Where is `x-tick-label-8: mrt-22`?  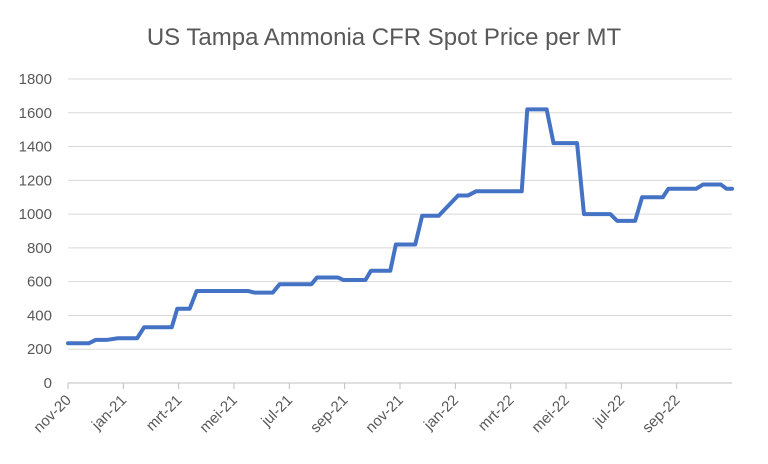 x-tick-label-8: mrt-22 is located at coordinates (496, 413).